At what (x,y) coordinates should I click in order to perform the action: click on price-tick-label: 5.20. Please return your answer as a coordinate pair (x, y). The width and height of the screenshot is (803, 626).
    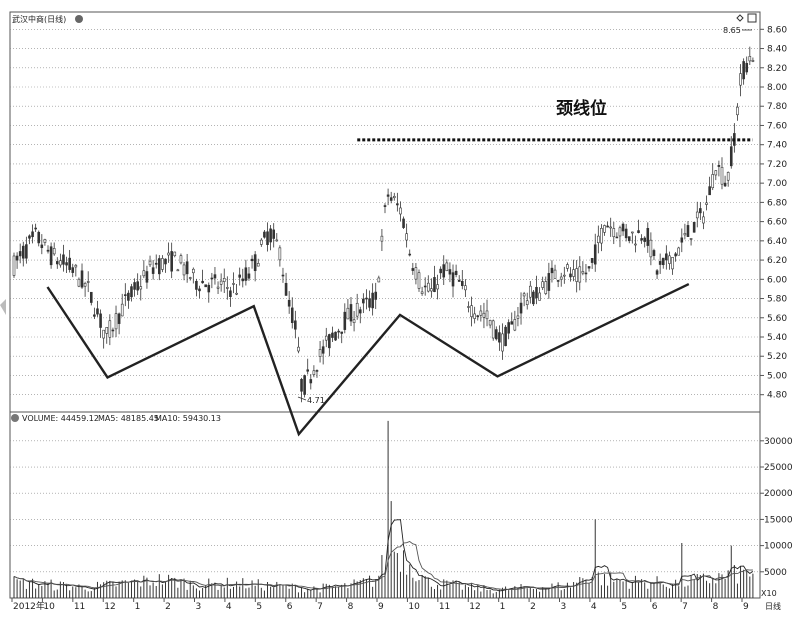
    Looking at the image, I should click on (777, 357).